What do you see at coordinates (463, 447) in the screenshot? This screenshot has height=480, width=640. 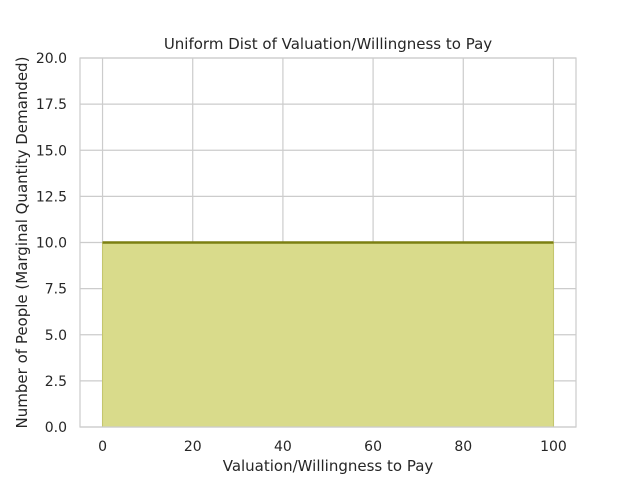 I see `x-tick-label: 80` at bounding box center [463, 447].